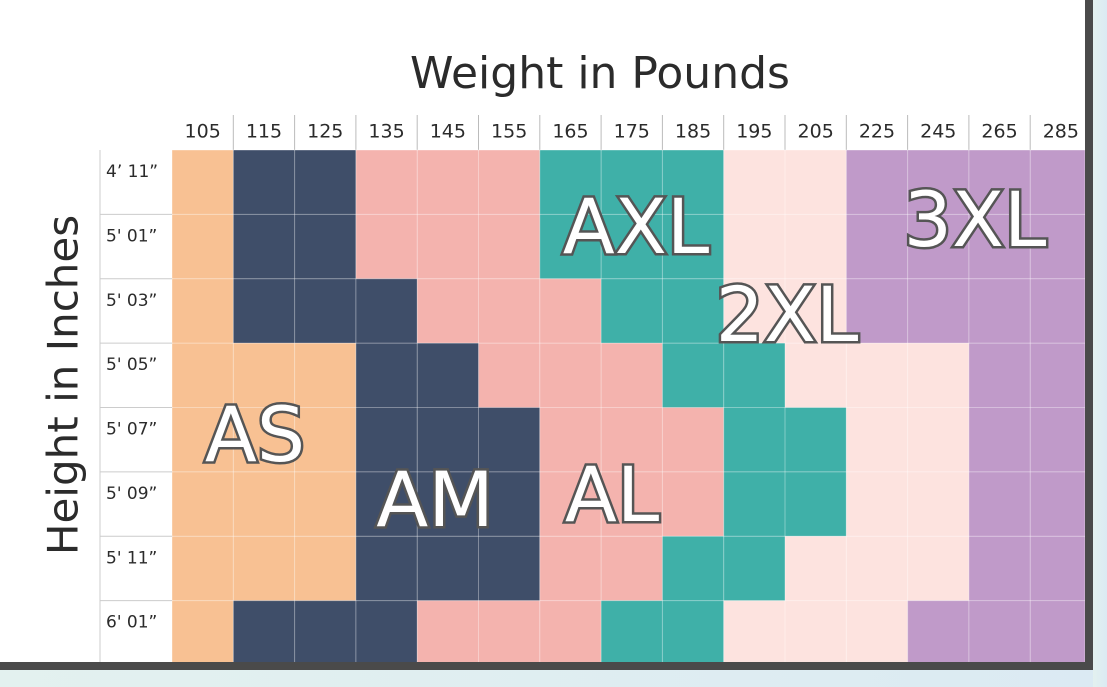 This screenshot has height=687, width=1107. Describe the element at coordinates (264, 132) in the screenshot. I see `column-label: 115` at that location.